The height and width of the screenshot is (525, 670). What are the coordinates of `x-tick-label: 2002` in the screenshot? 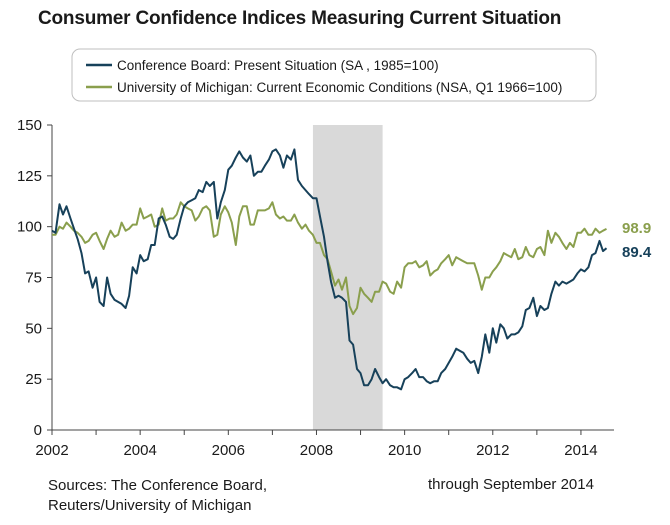 It's located at (51, 450).